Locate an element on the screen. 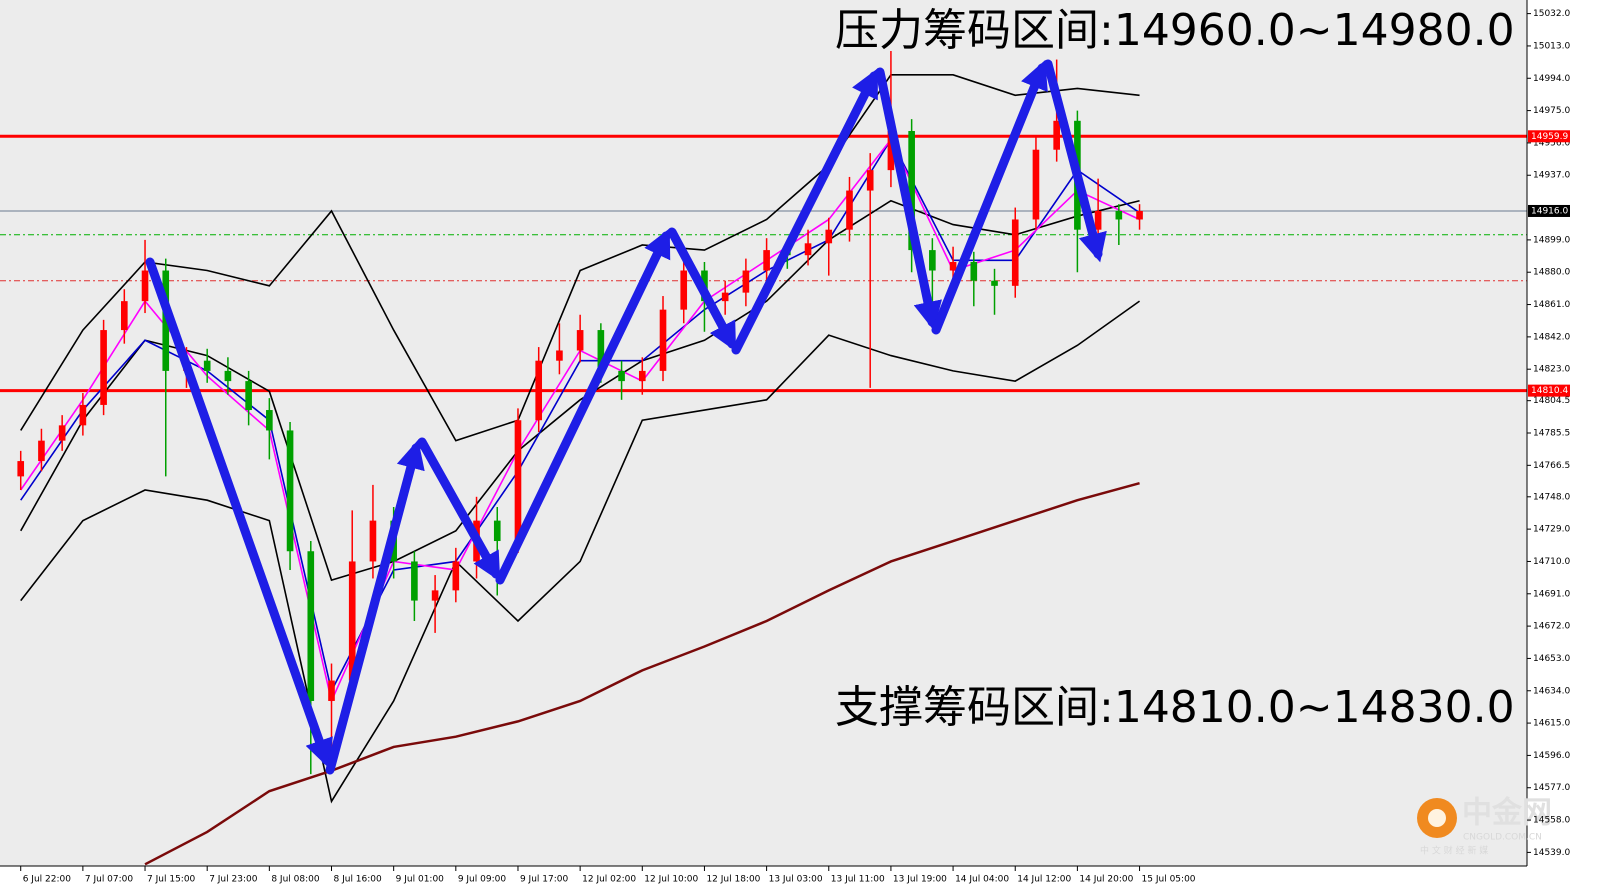  x-tick-label: 9 Jul 17:00 is located at coordinates (544, 880).